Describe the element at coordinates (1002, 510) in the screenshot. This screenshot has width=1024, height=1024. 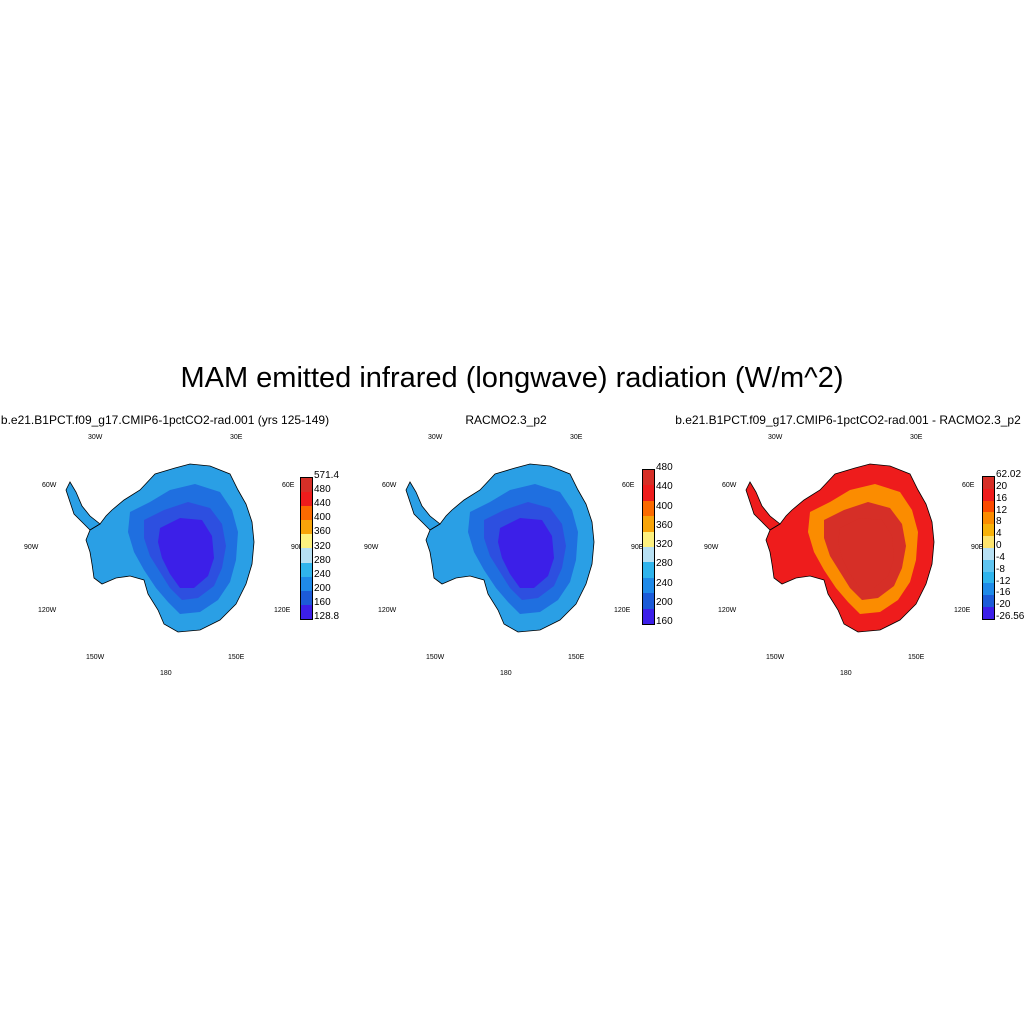
I see `colorbar-label: 12` at that location.